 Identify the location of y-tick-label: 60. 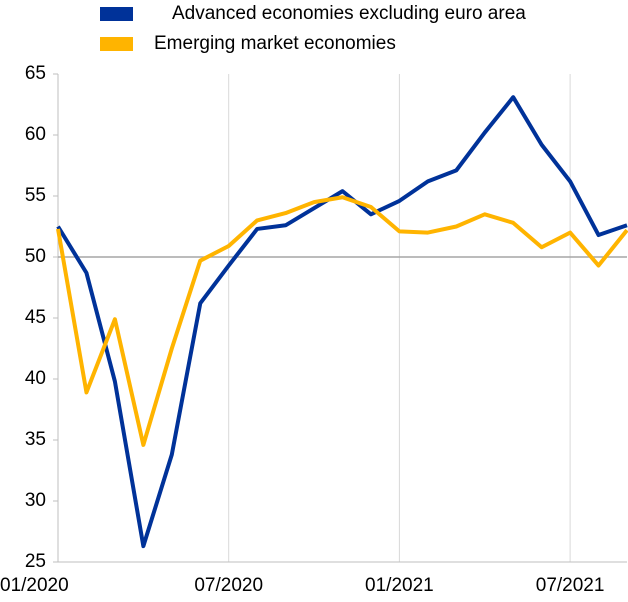
(35, 134).